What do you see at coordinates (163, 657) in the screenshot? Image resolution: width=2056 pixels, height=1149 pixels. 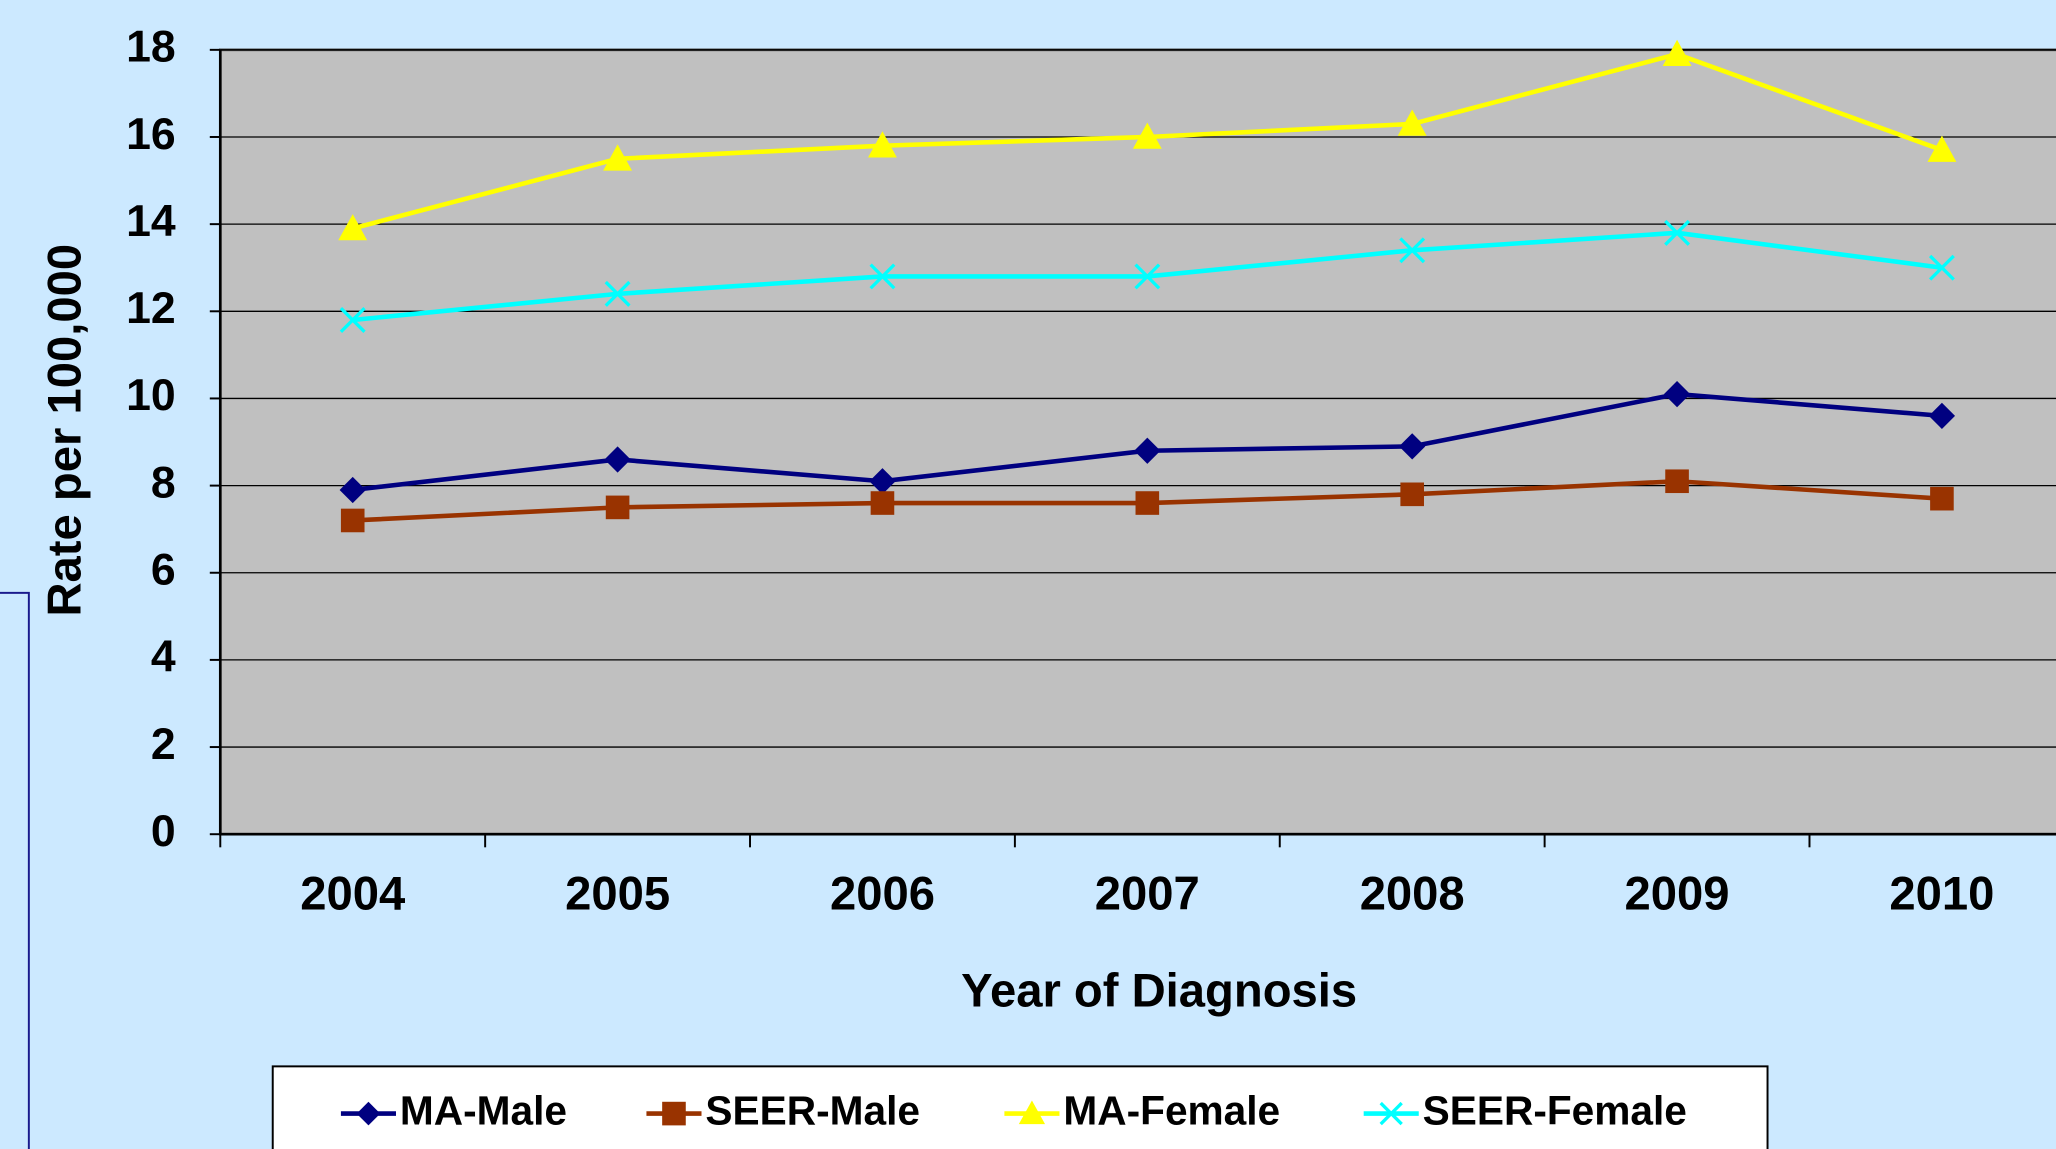 I see `y-tick-label: 4` at bounding box center [163, 657].